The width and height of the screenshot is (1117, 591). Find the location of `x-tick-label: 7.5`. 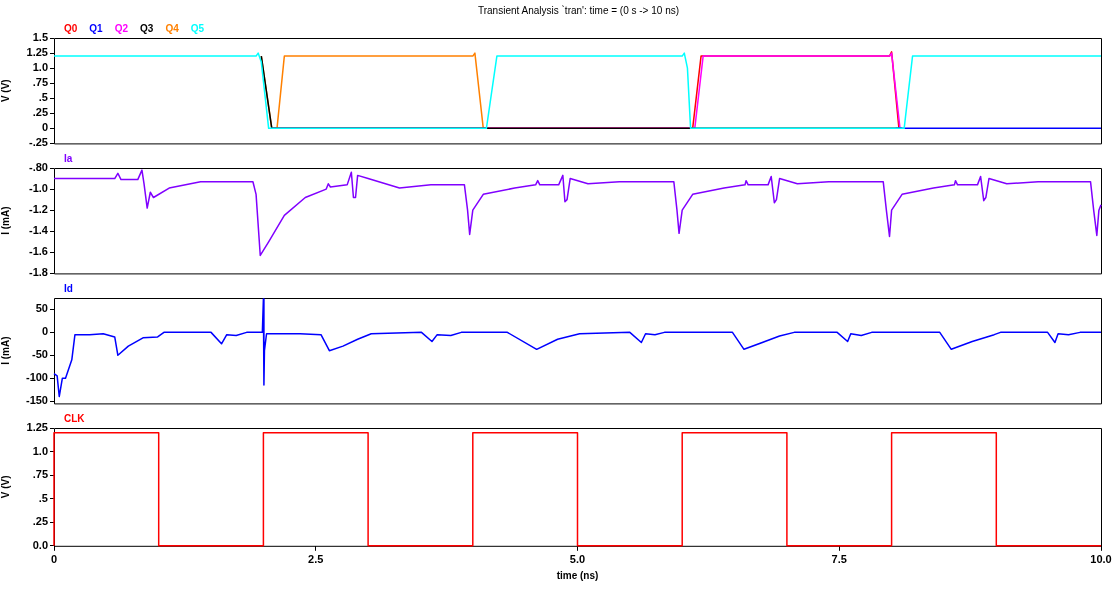

x-tick-label: 7.5 is located at coordinates (839, 559).